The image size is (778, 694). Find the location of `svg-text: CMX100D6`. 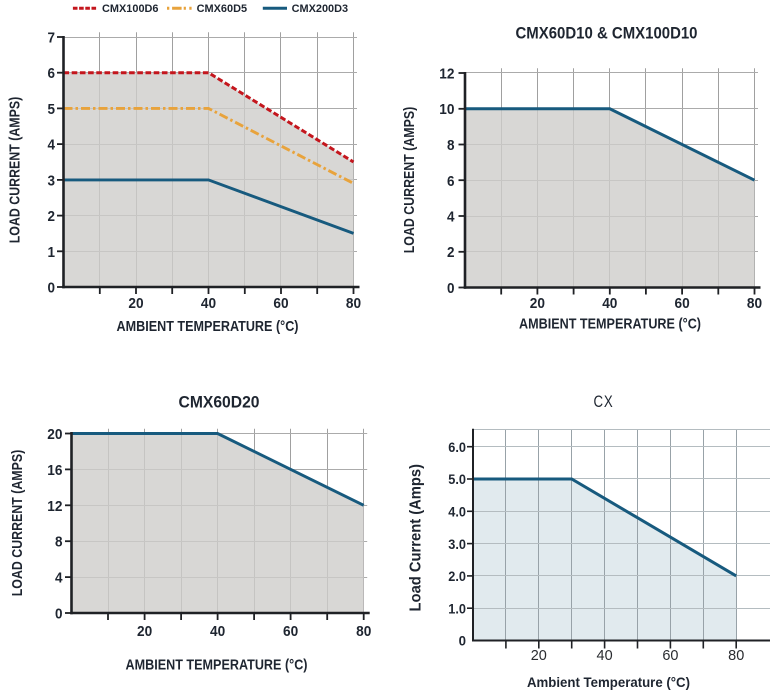

svg-text: CMX100D6 is located at coordinates (130, 9).